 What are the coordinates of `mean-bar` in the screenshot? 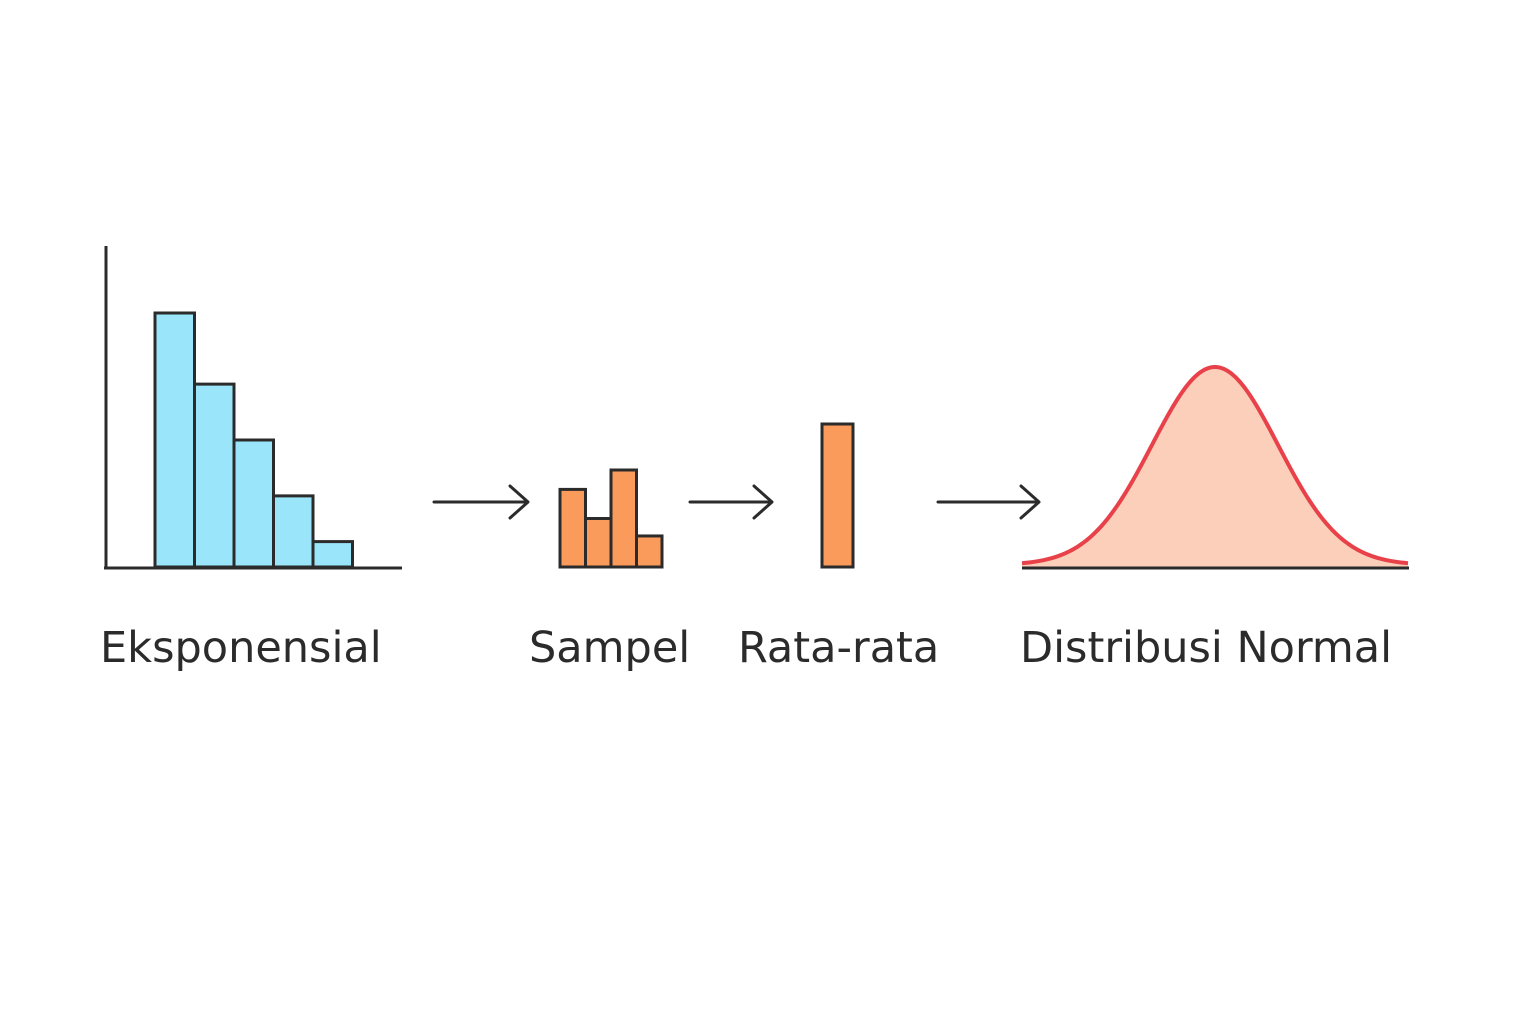 It's located at (837, 495).